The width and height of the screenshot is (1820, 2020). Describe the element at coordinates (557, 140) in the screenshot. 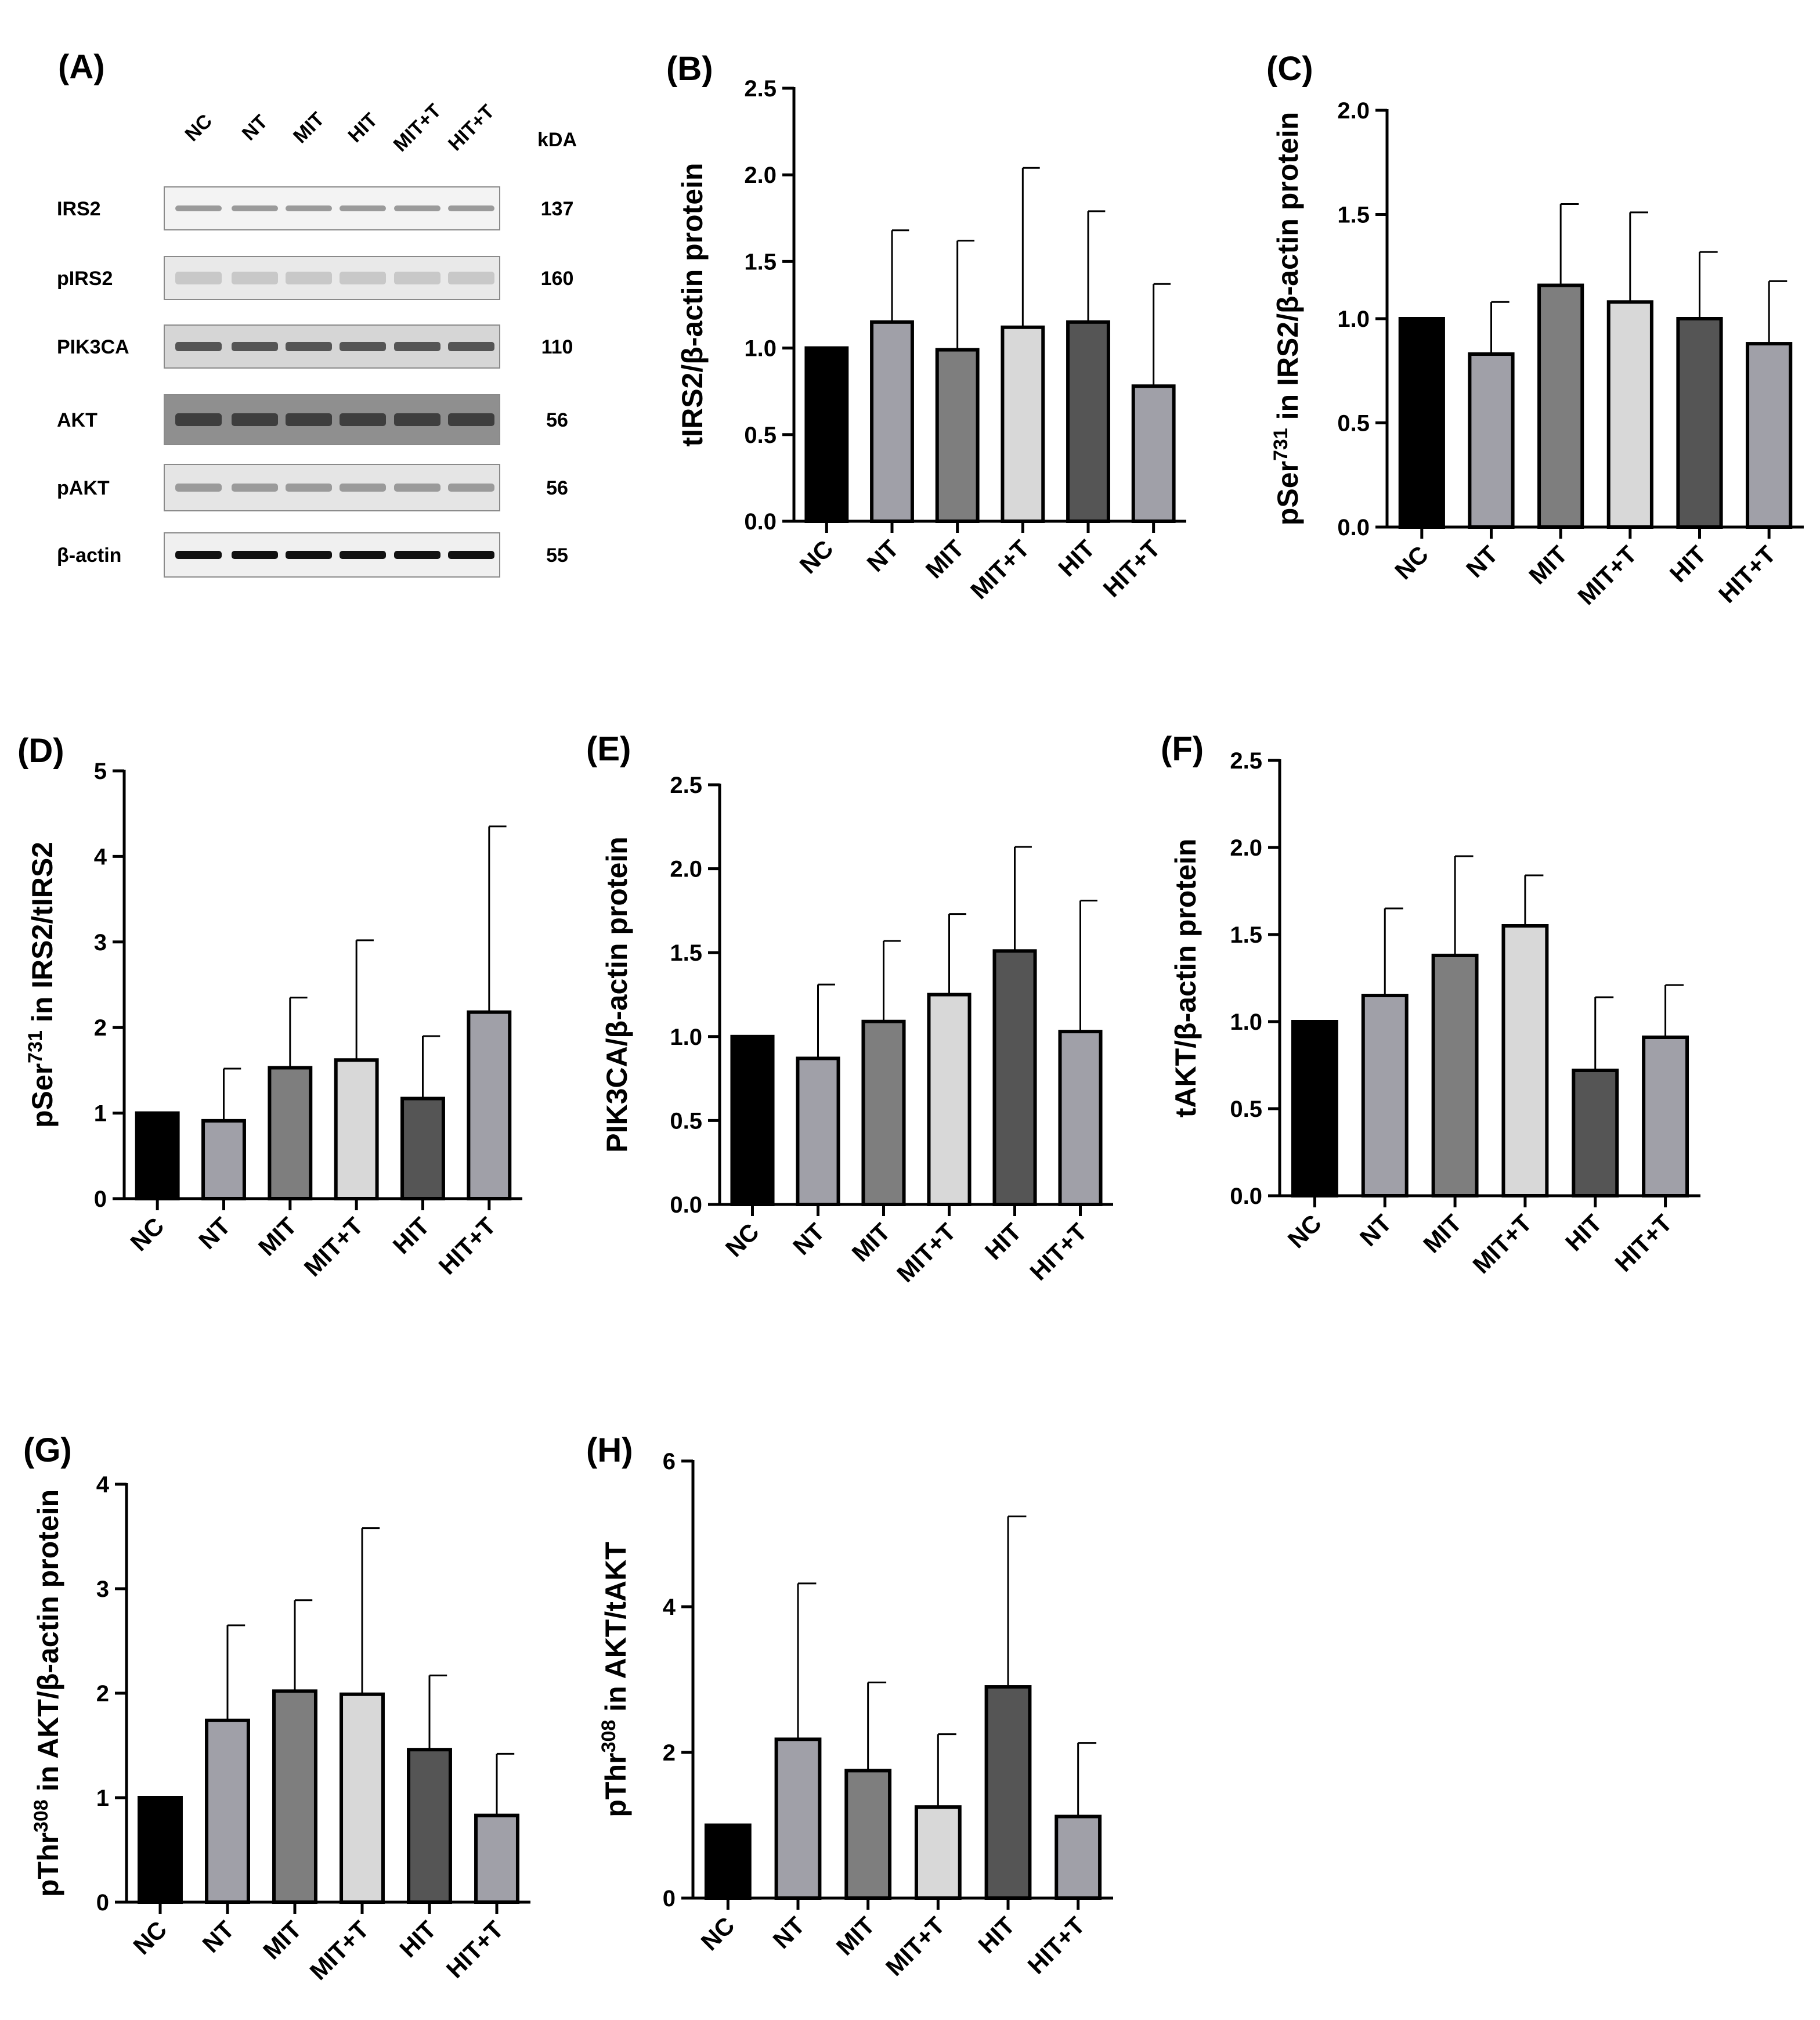

I see `blot-kda-header: kDA` at that location.